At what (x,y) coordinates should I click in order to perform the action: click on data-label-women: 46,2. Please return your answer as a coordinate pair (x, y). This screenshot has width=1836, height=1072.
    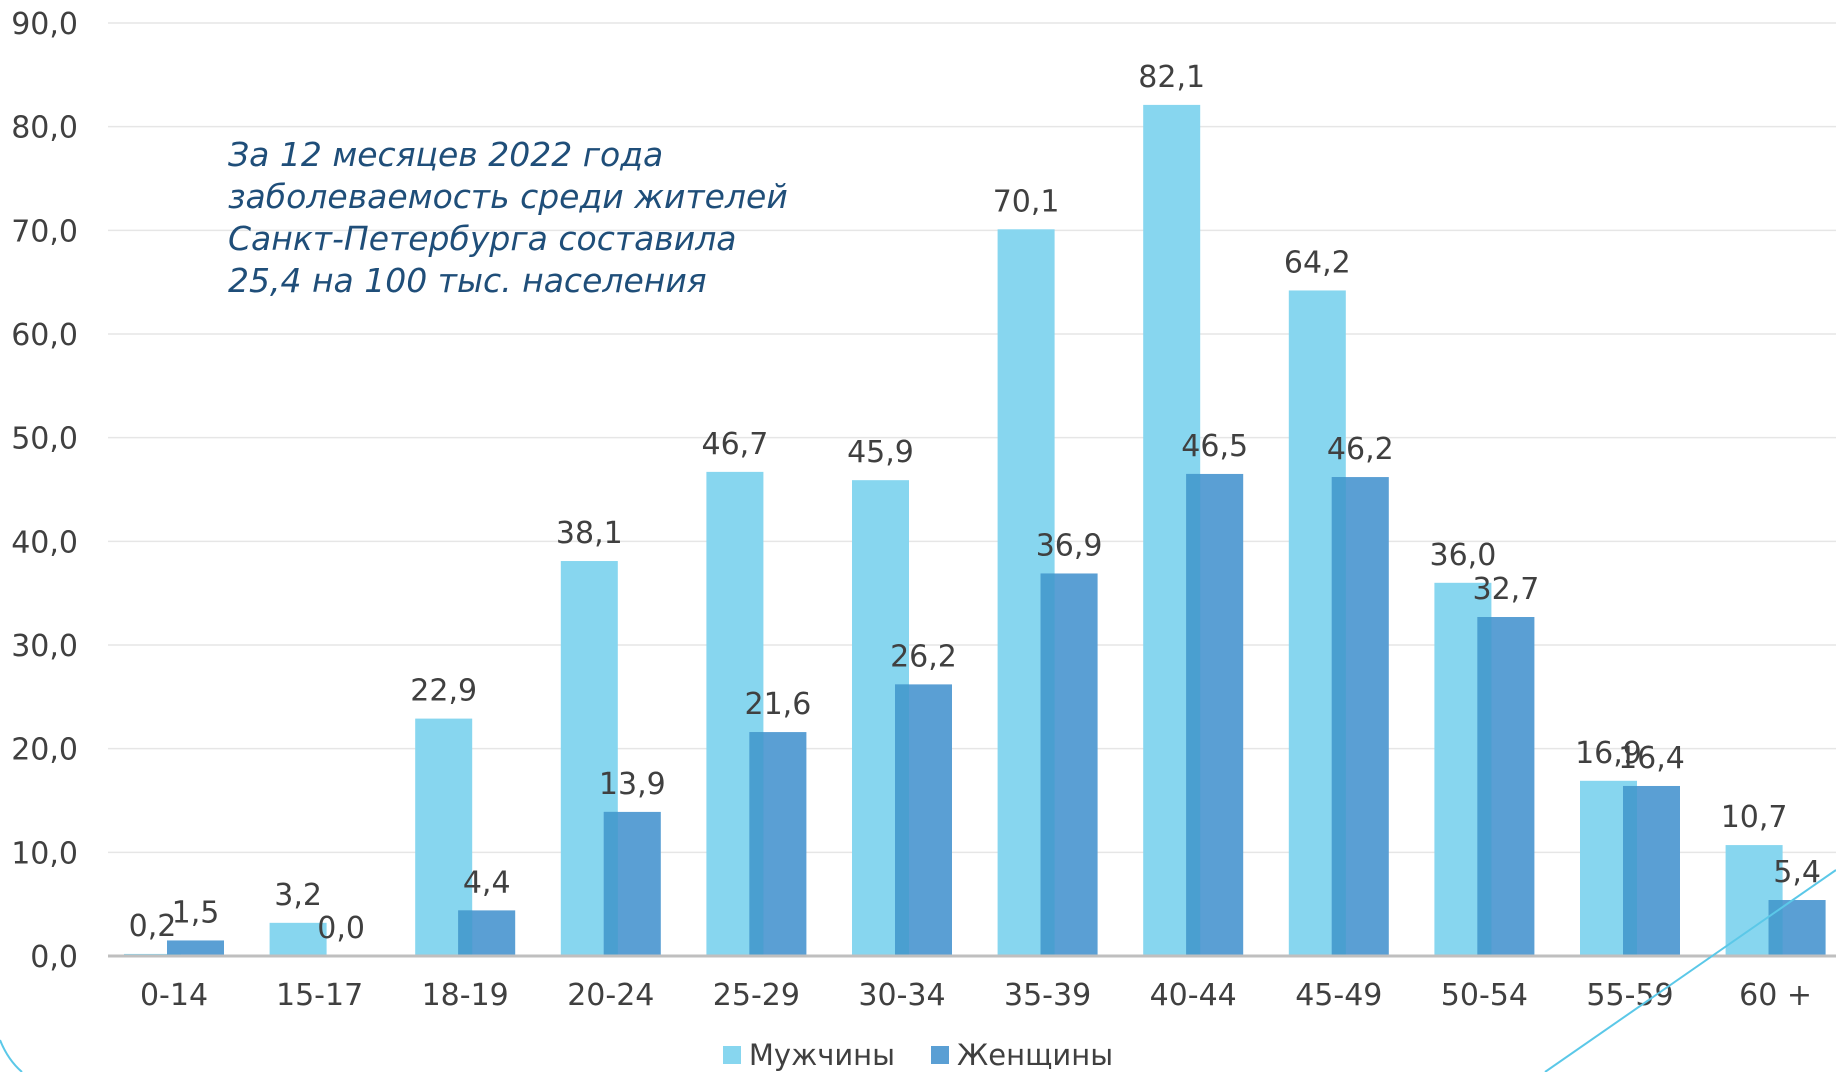
    Looking at the image, I should click on (1360, 449).